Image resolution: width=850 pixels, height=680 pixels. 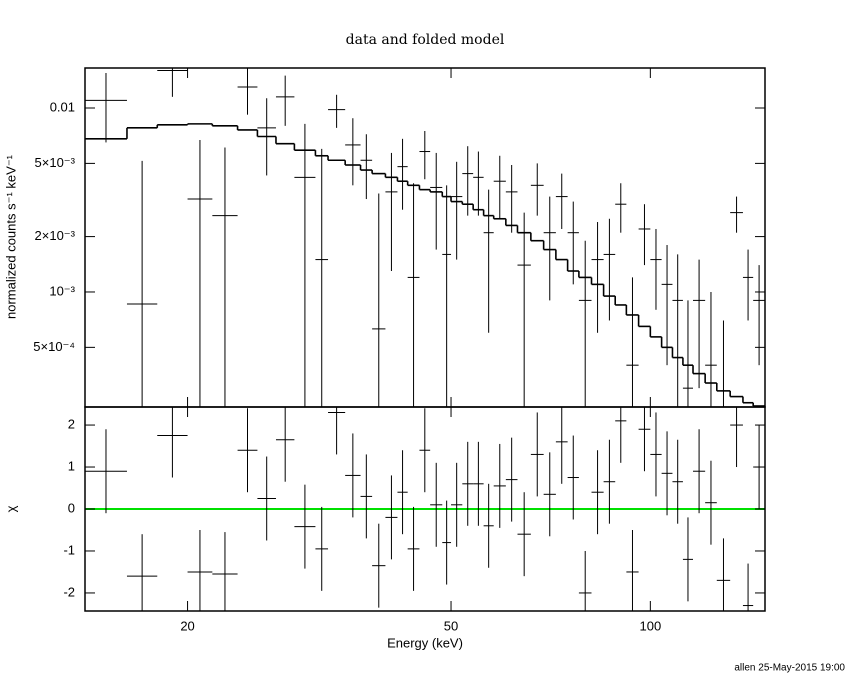 What do you see at coordinates (54, 346) in the screenshot?
I see `y-tick-label: 5×10⁻⁴` at bounding box center [54, 346].